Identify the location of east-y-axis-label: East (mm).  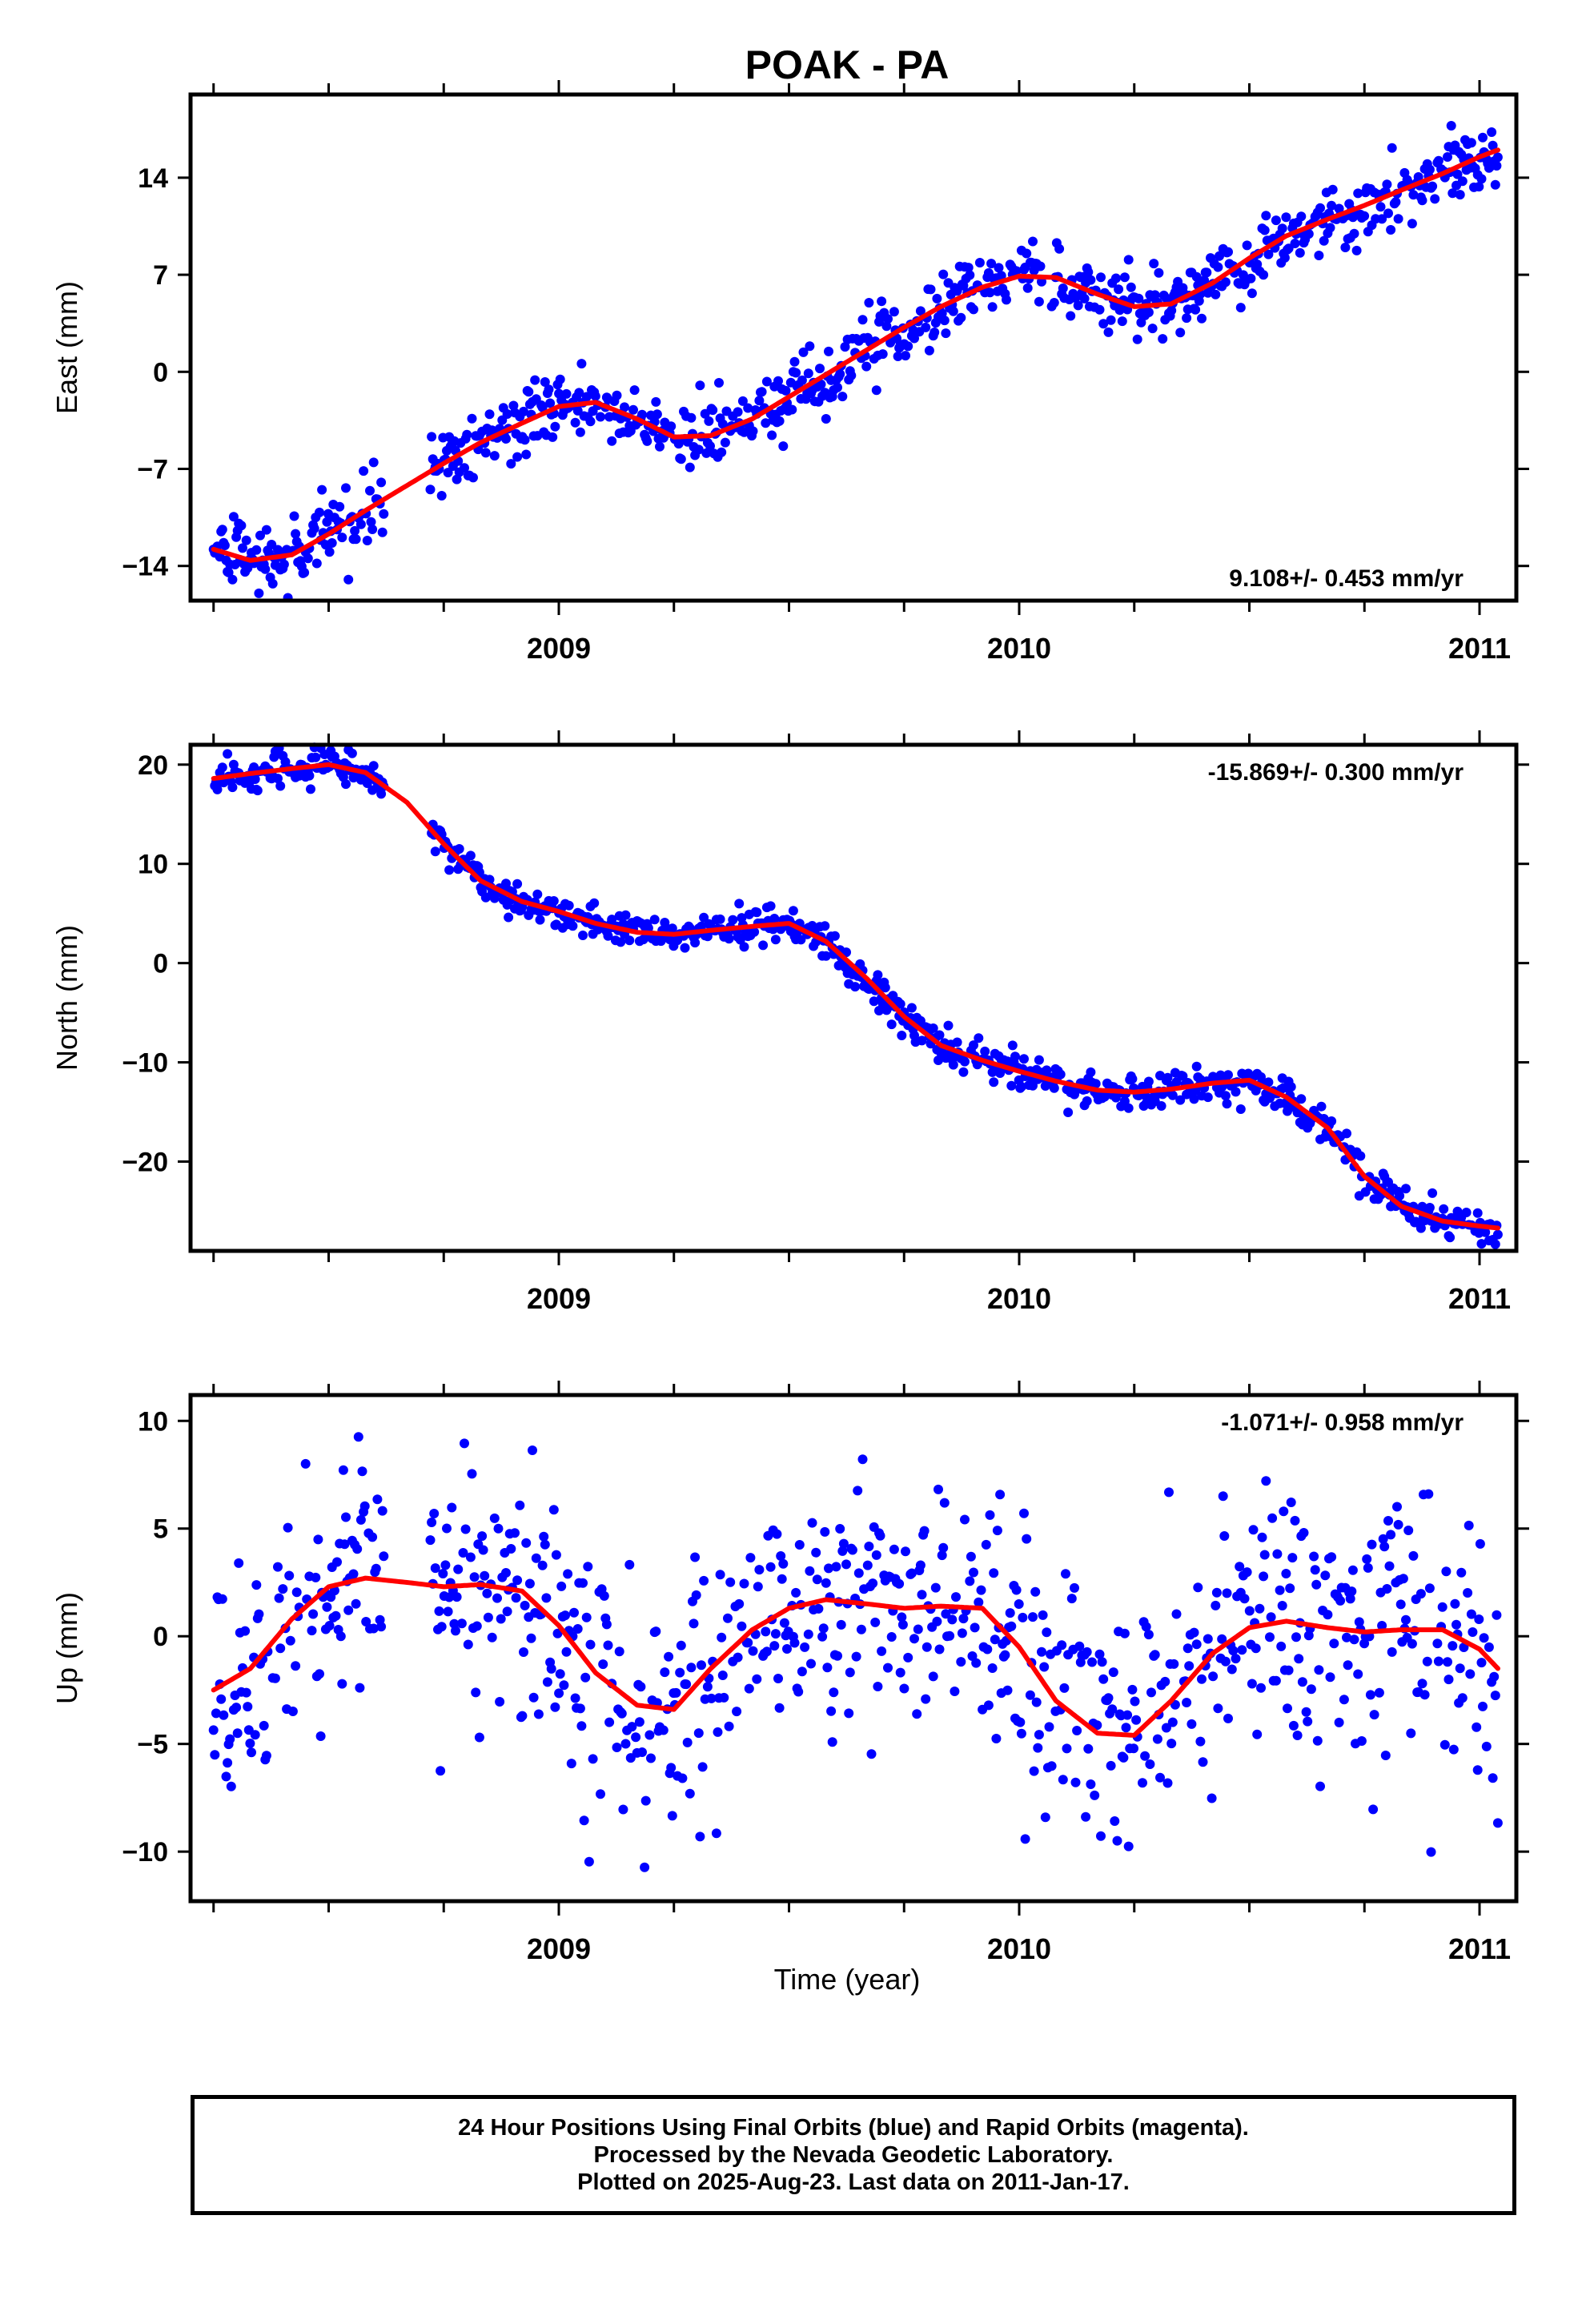
(66, 347).